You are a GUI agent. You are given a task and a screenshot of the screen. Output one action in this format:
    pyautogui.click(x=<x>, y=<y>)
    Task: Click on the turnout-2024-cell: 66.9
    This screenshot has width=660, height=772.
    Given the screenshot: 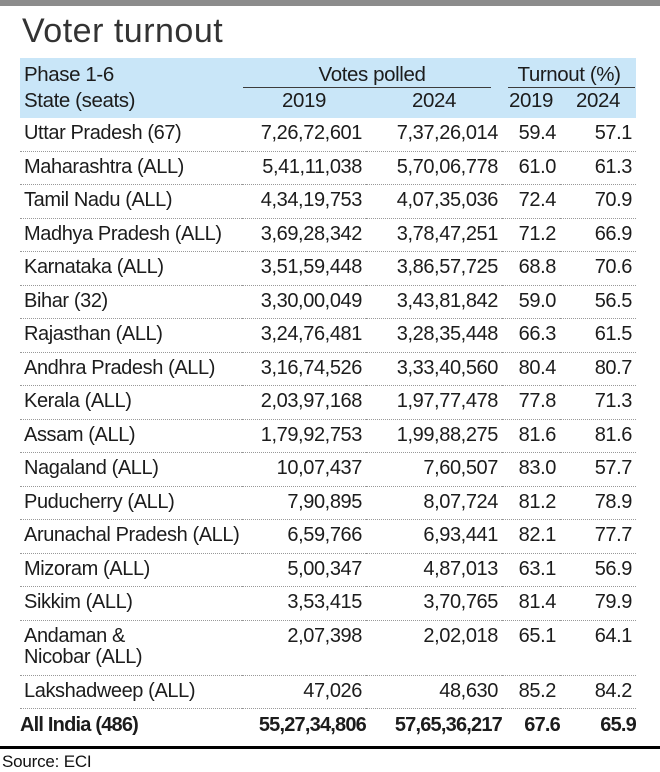 What is the action you would take?
    pyautogui.click(x=598, y=234)
    